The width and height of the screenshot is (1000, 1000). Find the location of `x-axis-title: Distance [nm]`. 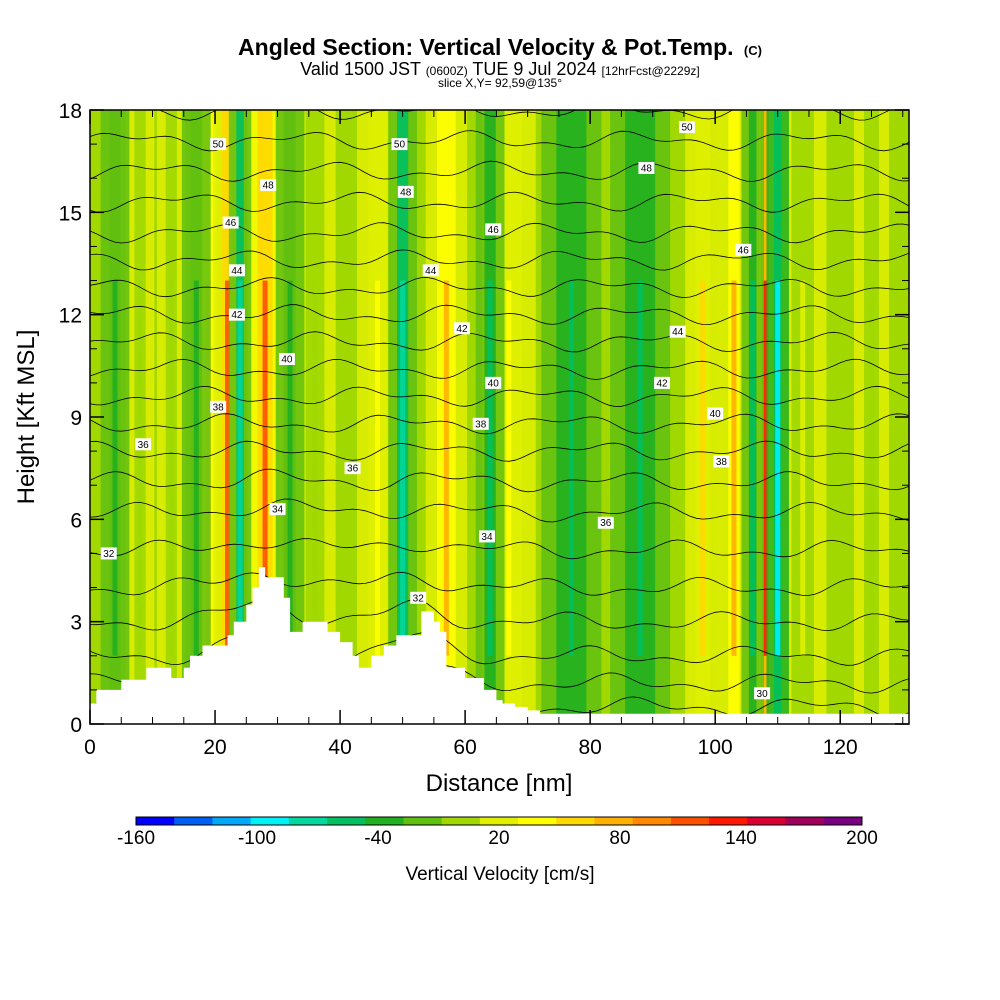

x-axis-title: Distance [nm] is located at coordinates (499, 783).